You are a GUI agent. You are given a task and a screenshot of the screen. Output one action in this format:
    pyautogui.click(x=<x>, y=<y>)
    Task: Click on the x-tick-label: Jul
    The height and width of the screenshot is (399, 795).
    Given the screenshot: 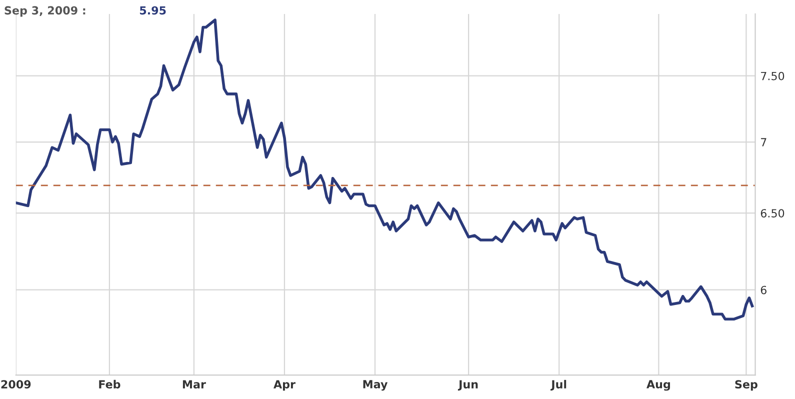 What is the action you would take?
    pyautogui.click(x=558, y=385)
    